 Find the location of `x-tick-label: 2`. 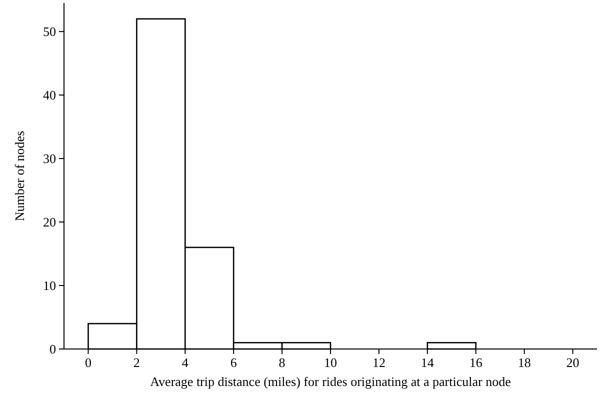

x-tick-label: 2 is located at coordinates (136, 362).